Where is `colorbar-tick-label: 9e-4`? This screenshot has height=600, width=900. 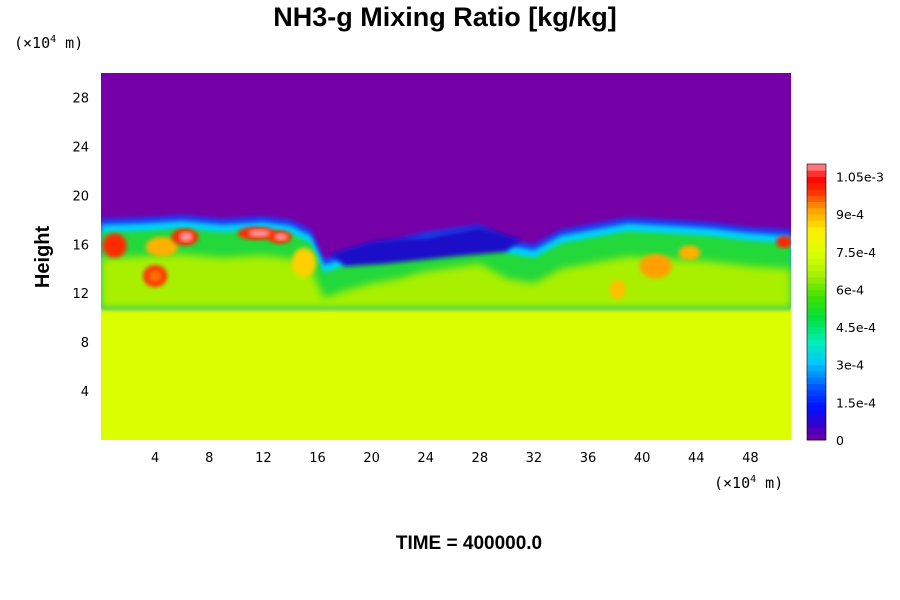
colorbar-tick-label: 9e-4 is located at coordinates (850, 214).